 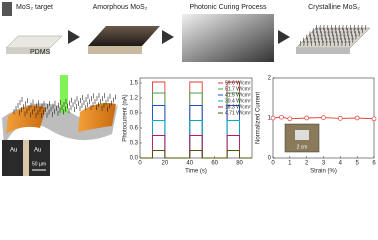 What do you see at coordinates (290, 164) in the screenshot?
I see `x-tick-label: 1` at bounding box center [290, 164].